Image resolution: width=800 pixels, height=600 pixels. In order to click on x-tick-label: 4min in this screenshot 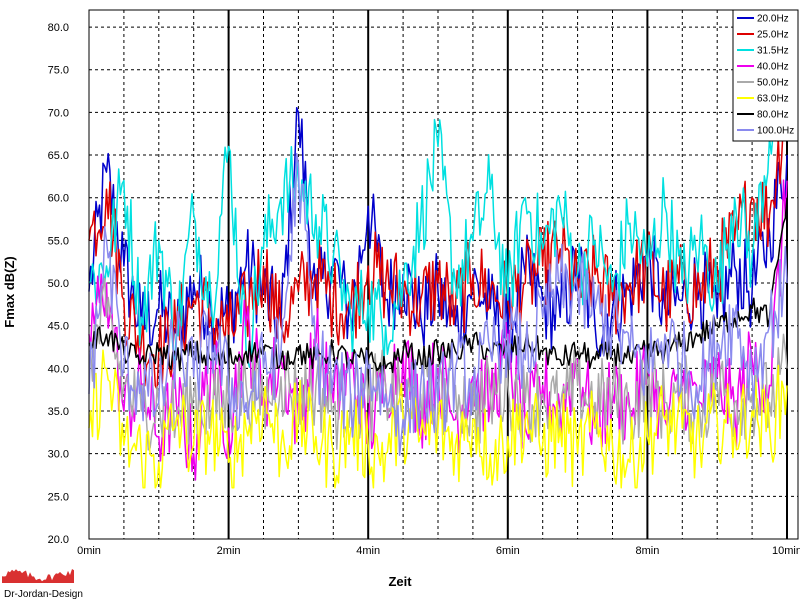, I will do `click(368, 551)`.